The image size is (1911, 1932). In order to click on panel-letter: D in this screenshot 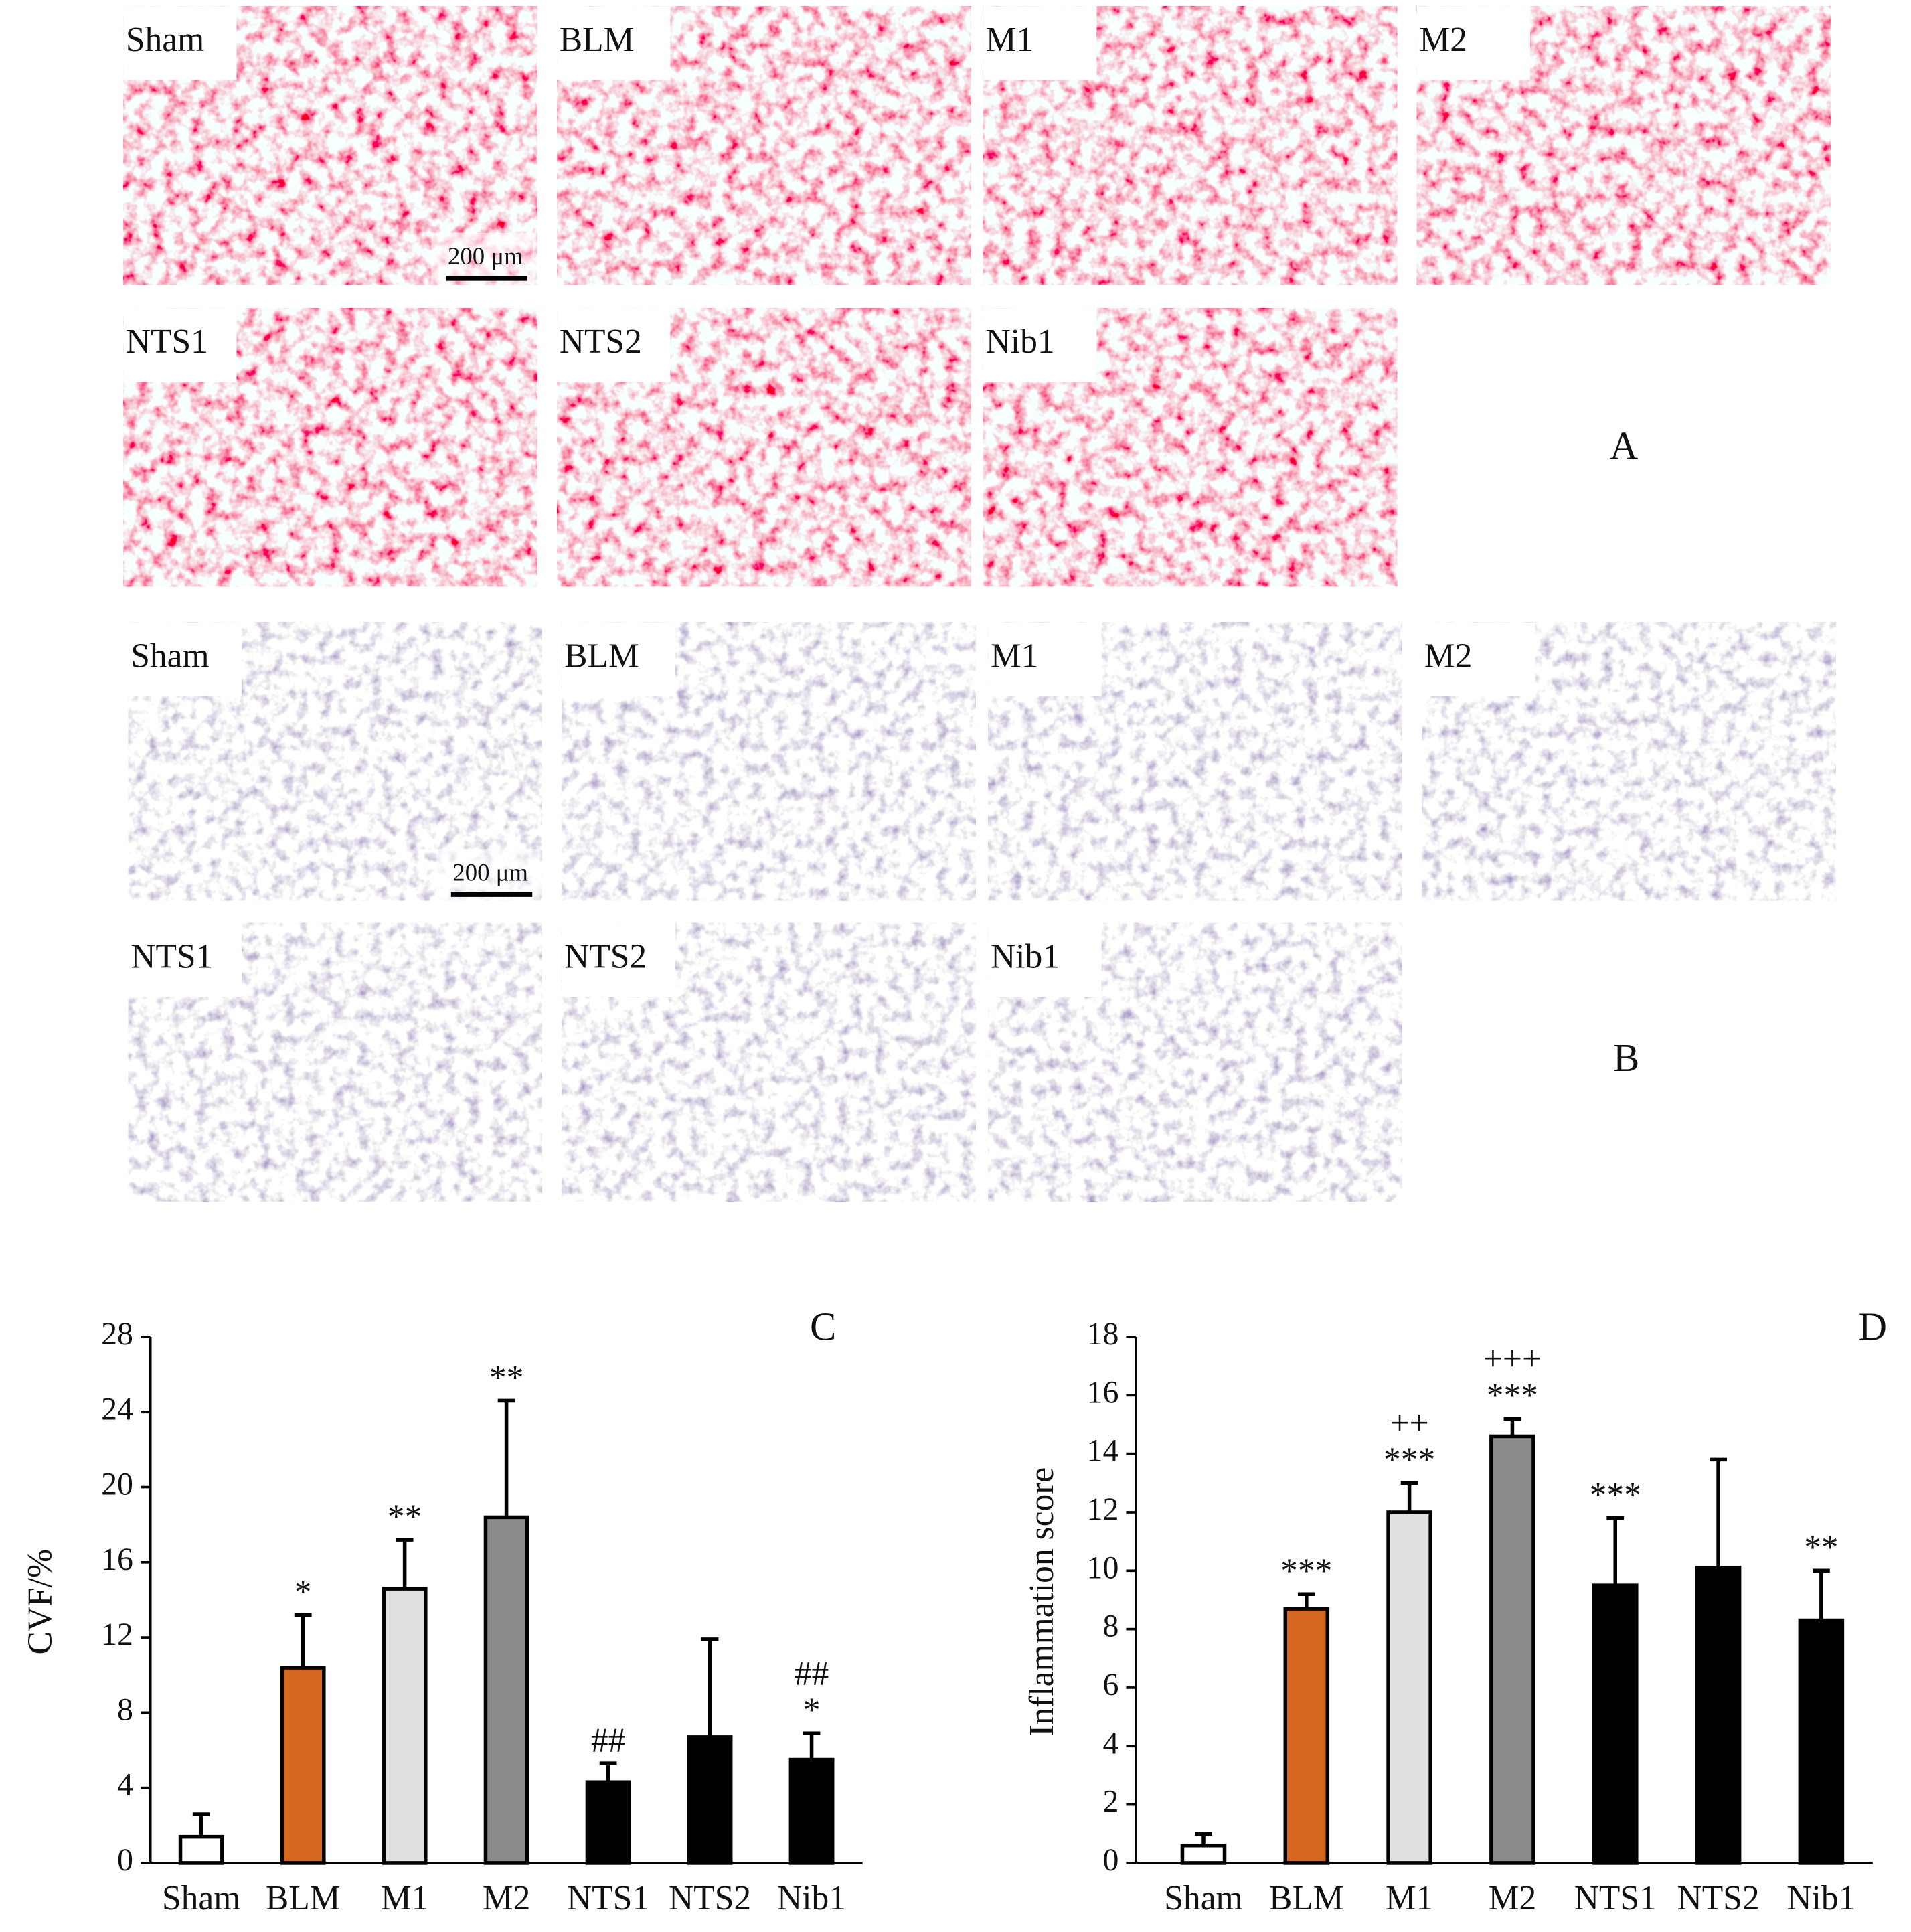, I will do `click(1874, 1327)`.